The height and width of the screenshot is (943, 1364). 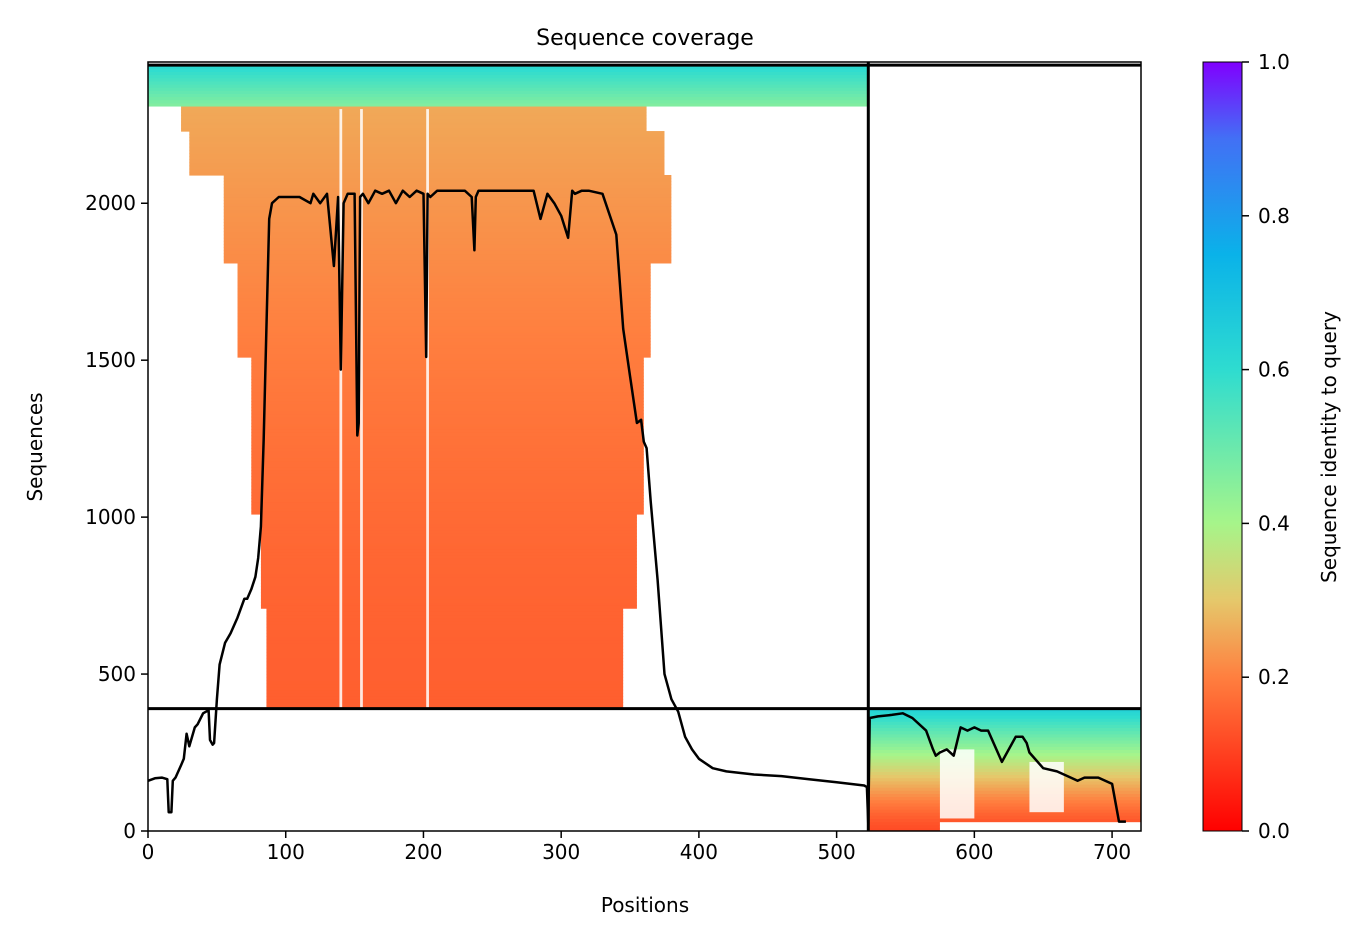 What do you see at coordinates (286, 852) in the screenshot?
I see `x-tick-label: 100` at bounding box center [286, 852].